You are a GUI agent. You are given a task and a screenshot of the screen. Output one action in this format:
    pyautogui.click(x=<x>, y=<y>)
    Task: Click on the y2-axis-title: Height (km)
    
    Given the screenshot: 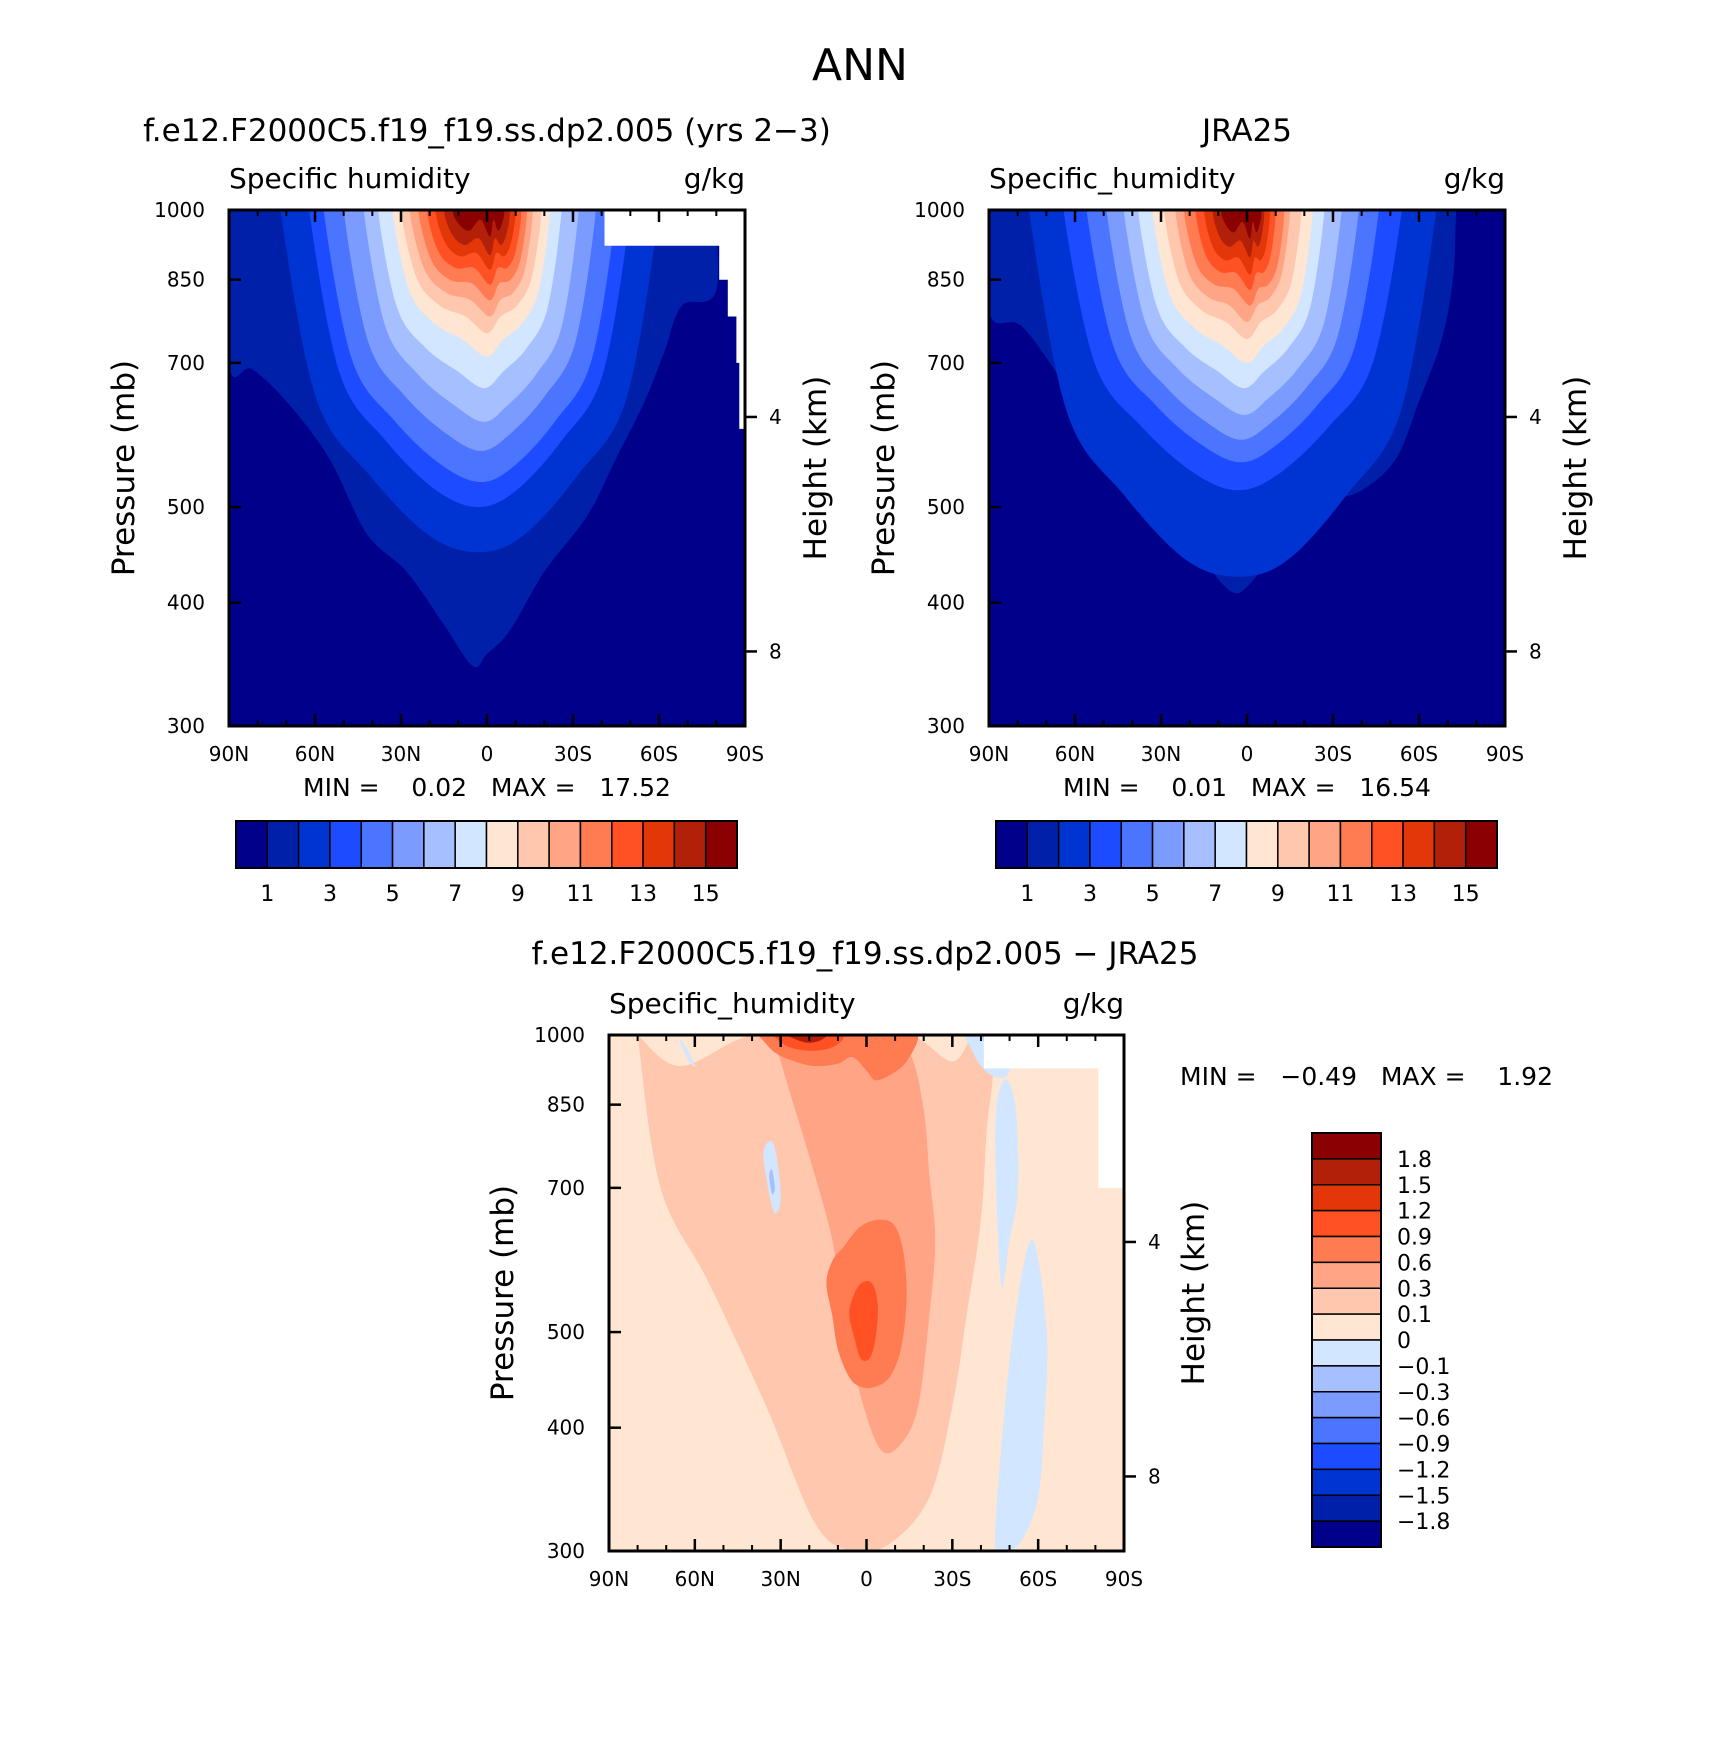 What is the action you would take?
    pyautogui.click(x=1576, y=468)
    